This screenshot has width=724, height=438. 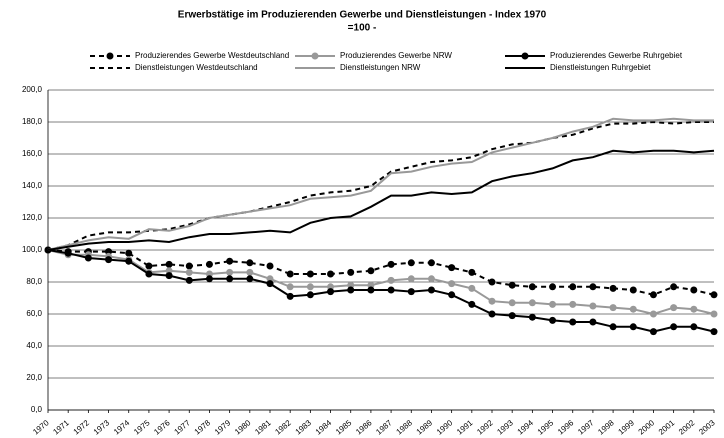 What do you see at coordinates (304, 427) in the screenshot?
I see `x-tick-label: 1983` at bounding box center [304, 427].